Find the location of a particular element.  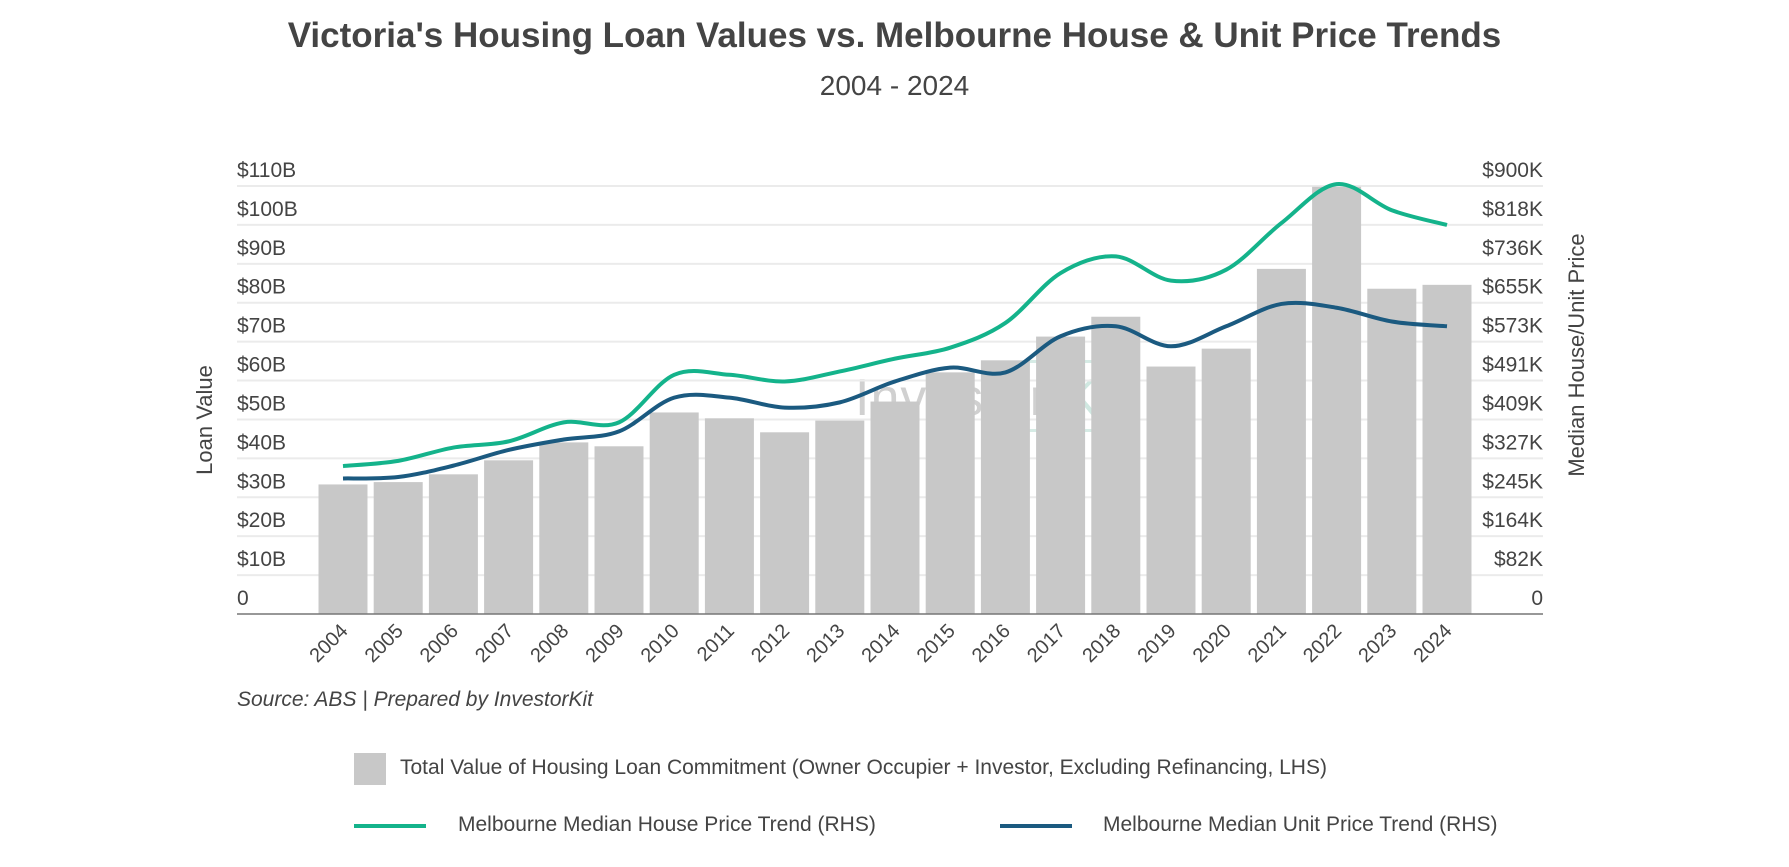

y2-tick-label: $573K is located at coordinates (1512, 326).